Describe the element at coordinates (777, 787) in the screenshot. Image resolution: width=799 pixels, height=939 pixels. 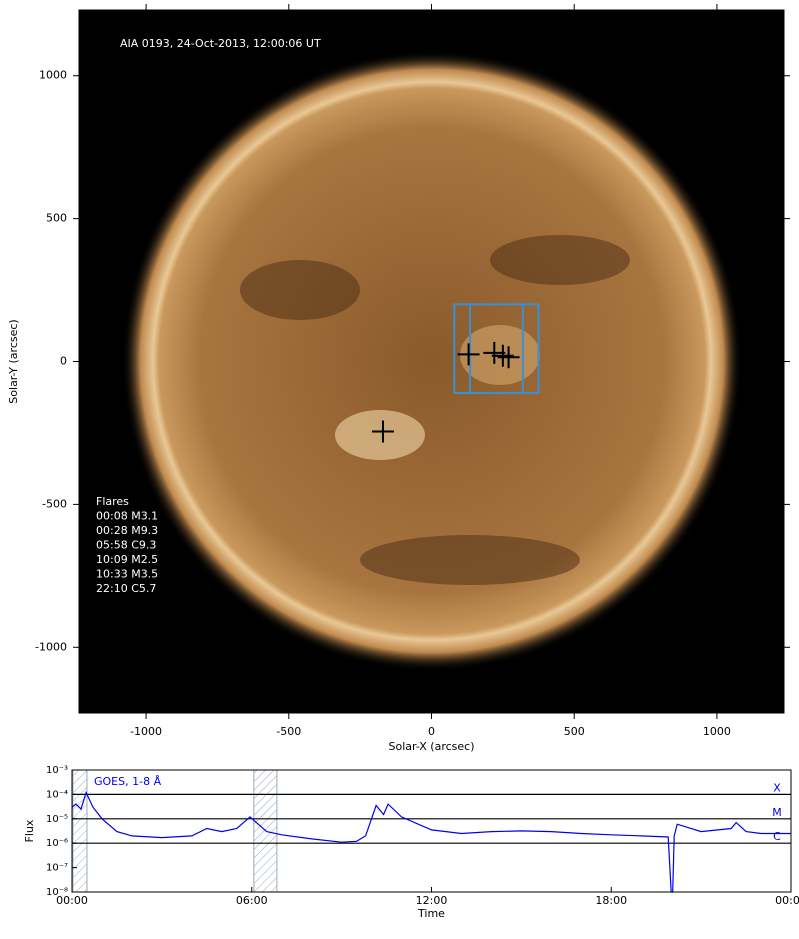
I see `class-label: X` at that location.